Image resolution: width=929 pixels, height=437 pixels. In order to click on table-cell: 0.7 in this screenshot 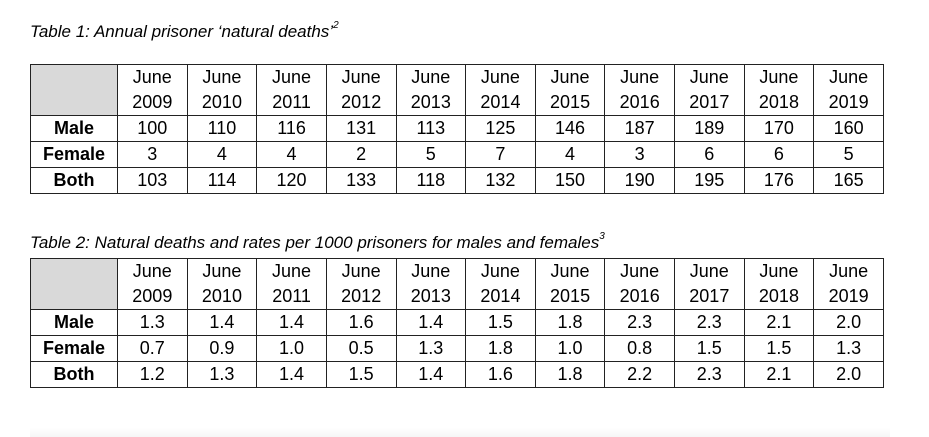, I will do `click(152, 348)`.